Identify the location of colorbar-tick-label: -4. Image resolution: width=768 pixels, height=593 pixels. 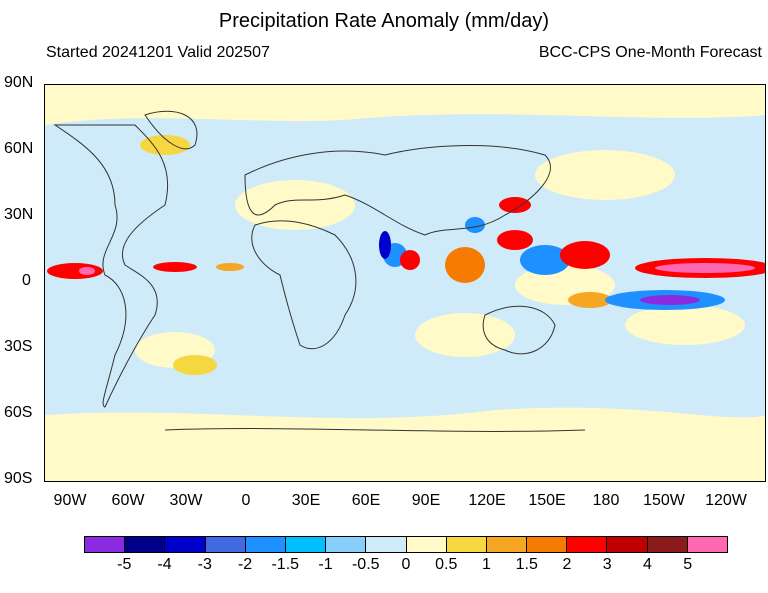
(164, 564).